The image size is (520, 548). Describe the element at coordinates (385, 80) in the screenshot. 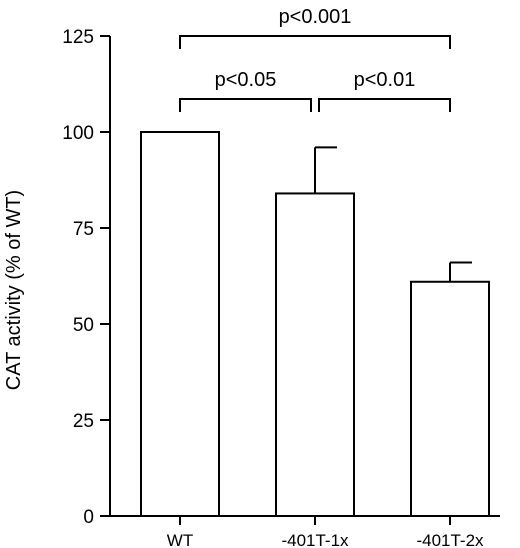

I see `significance-label-1: p<0.01` at that location.